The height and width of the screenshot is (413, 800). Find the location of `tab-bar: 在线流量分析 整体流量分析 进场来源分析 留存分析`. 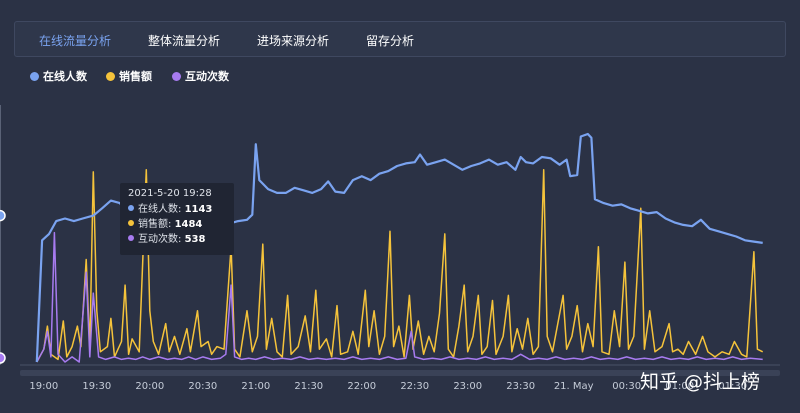

tab-bar: 在线流量分析 整体流量分析 进场来源分析 留存分析 is located at coordinates (400, 39).